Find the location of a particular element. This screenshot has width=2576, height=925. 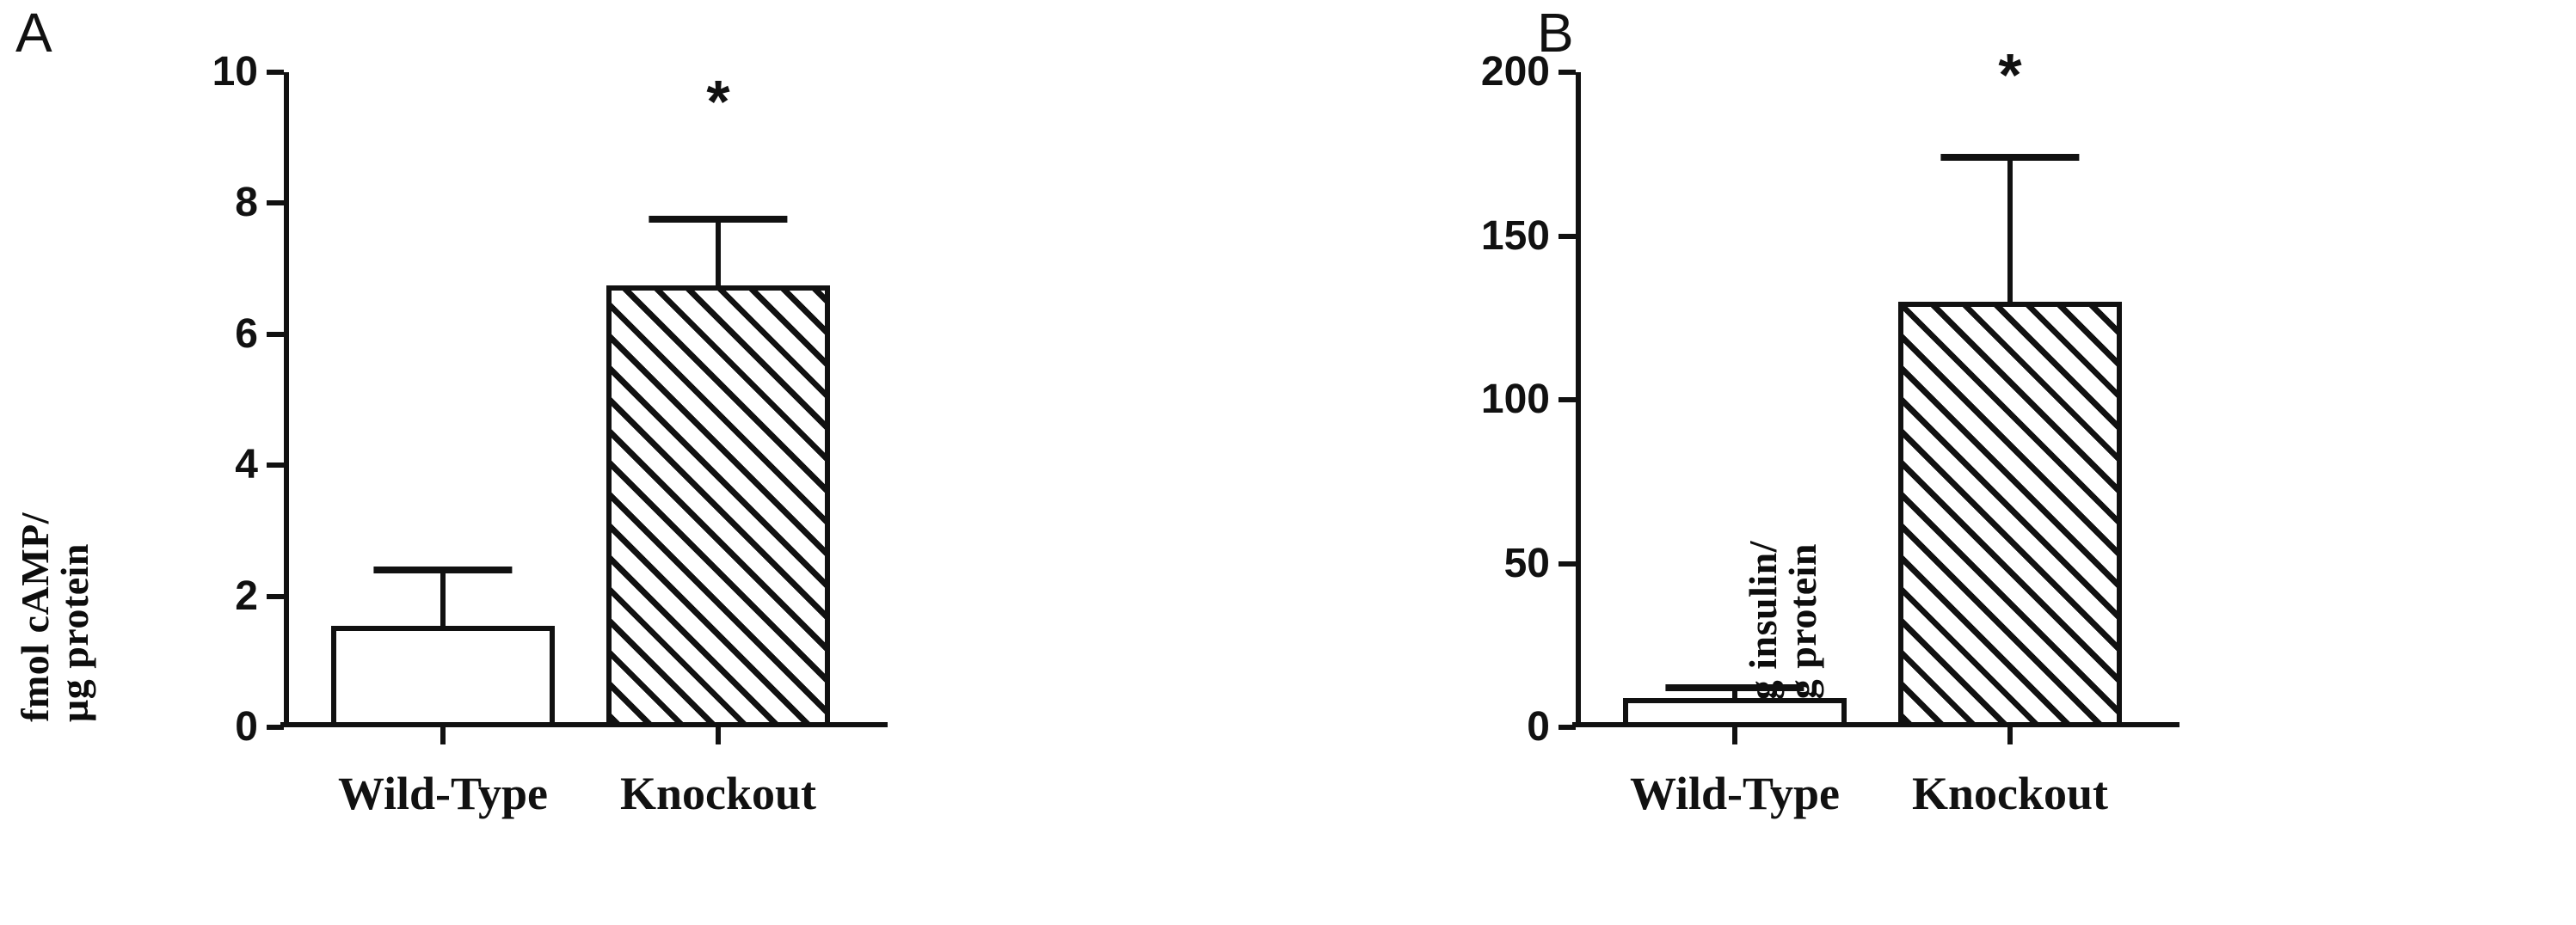

panel-b-letter: B is located at coordinates (1555, 33).